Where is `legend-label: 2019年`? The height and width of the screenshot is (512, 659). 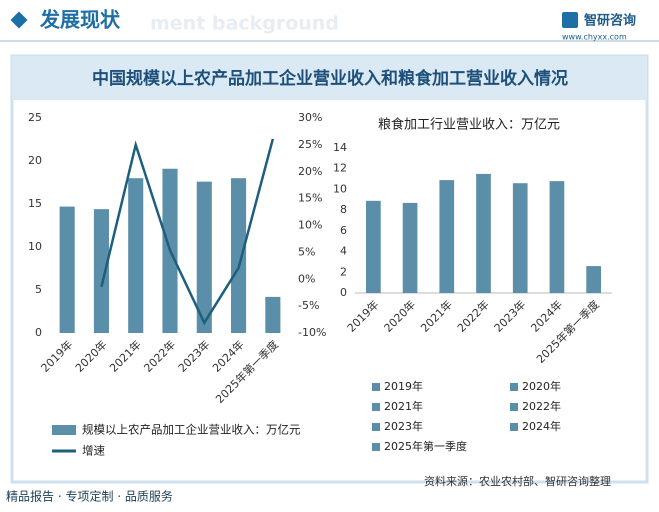 legend-label: 2019年 is located at coordinates (403, 386).